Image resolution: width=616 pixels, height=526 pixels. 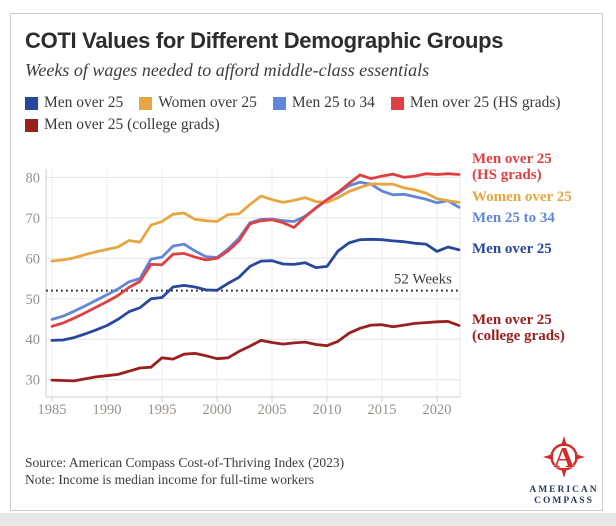 I want to click on legend-label: Women over 25, so click(x=207, y=102).